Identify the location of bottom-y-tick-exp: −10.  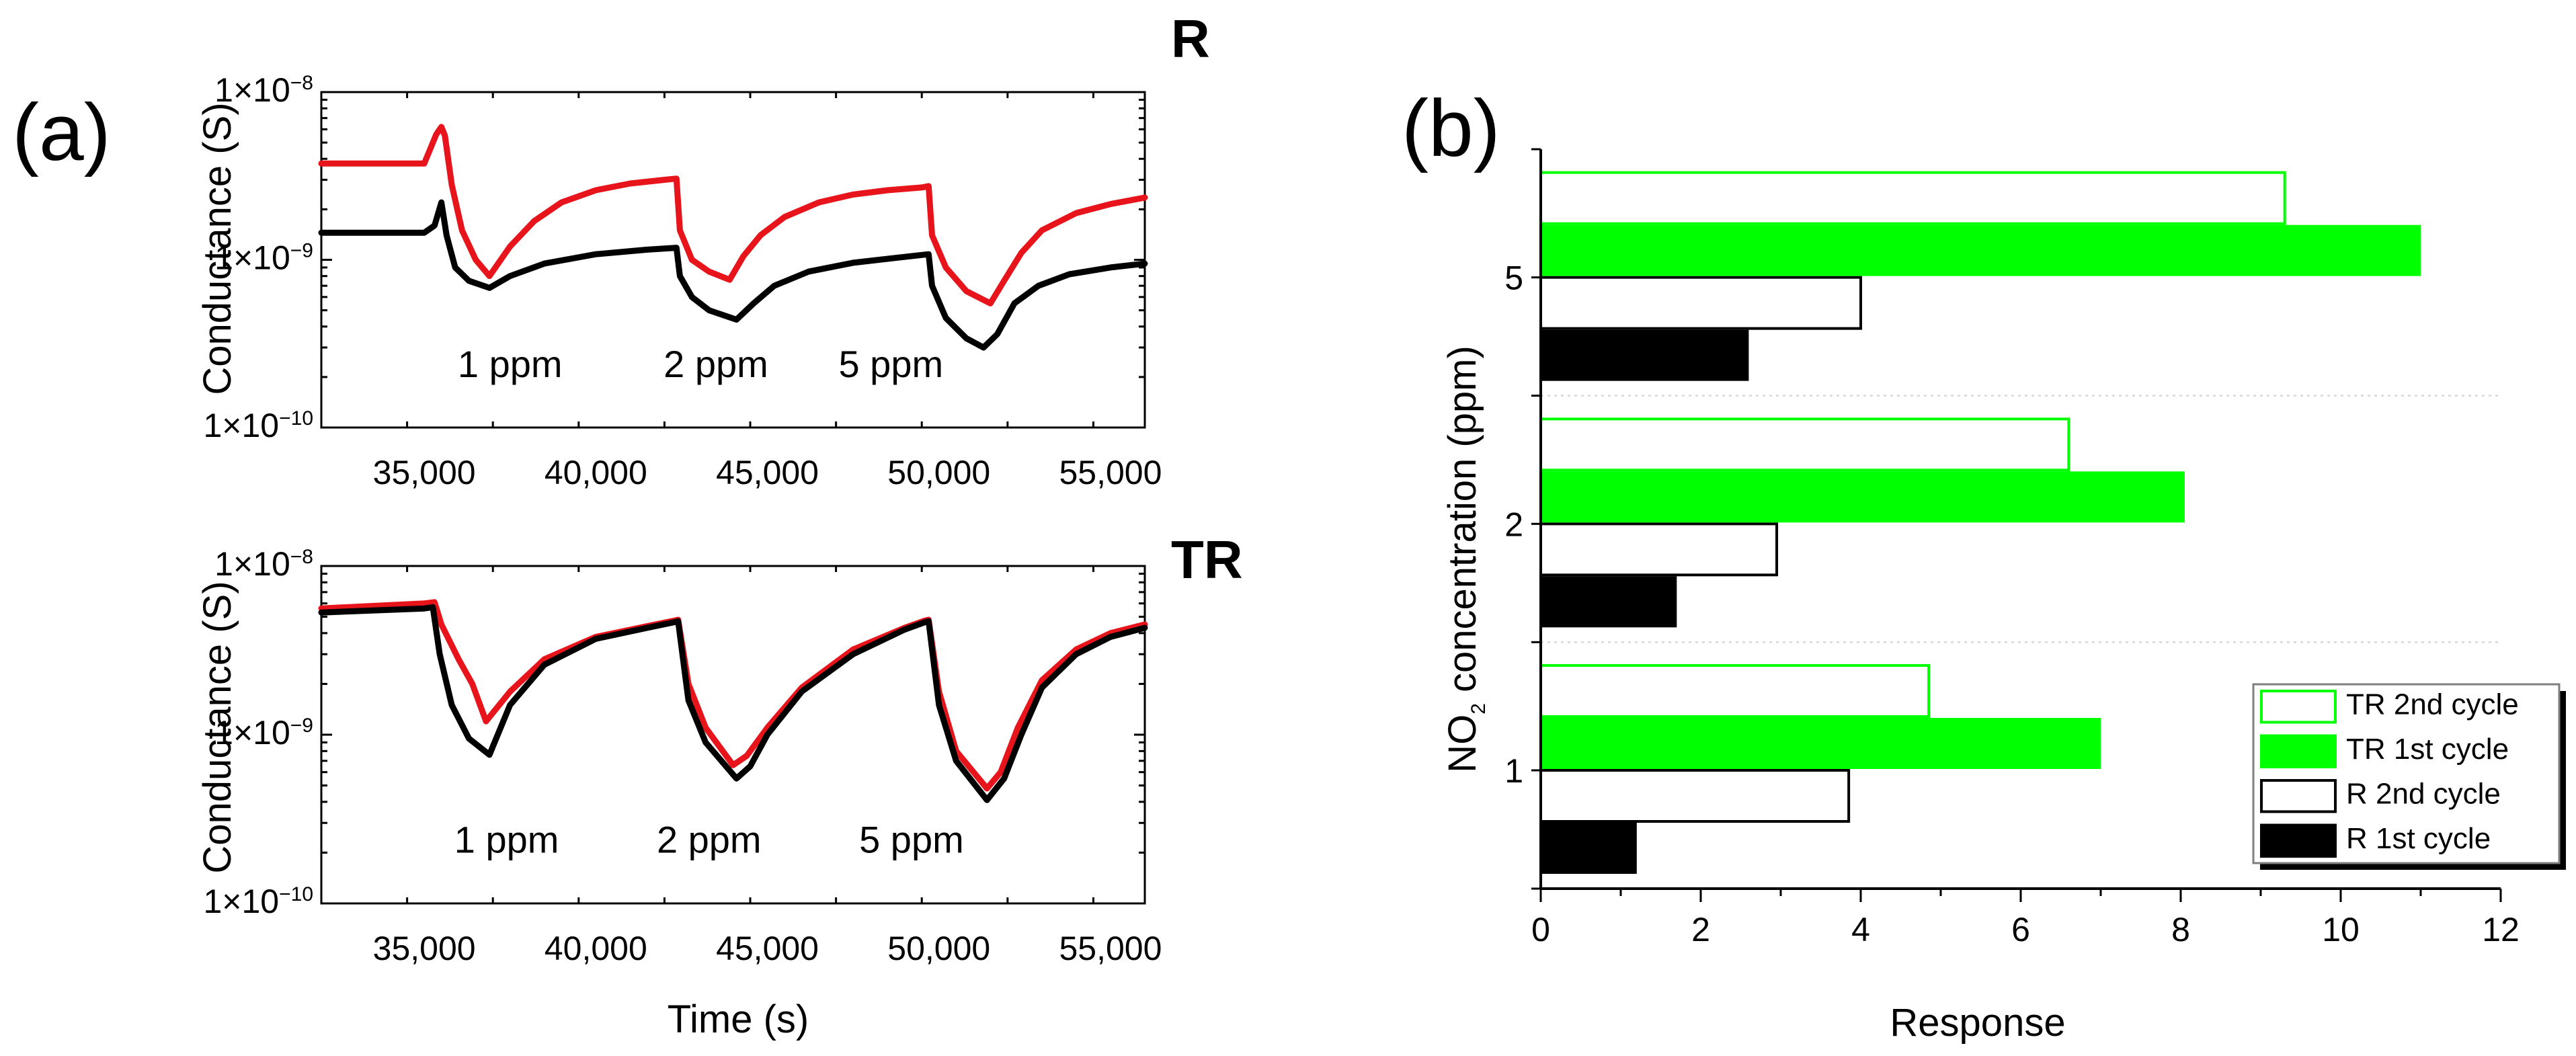
(296, 894).